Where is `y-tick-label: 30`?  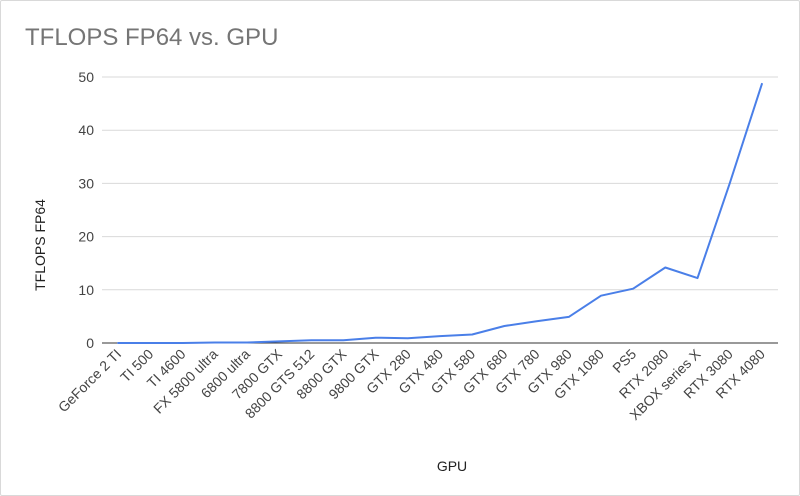
y-tick-label: 30 is located at coordinates (86, 183).